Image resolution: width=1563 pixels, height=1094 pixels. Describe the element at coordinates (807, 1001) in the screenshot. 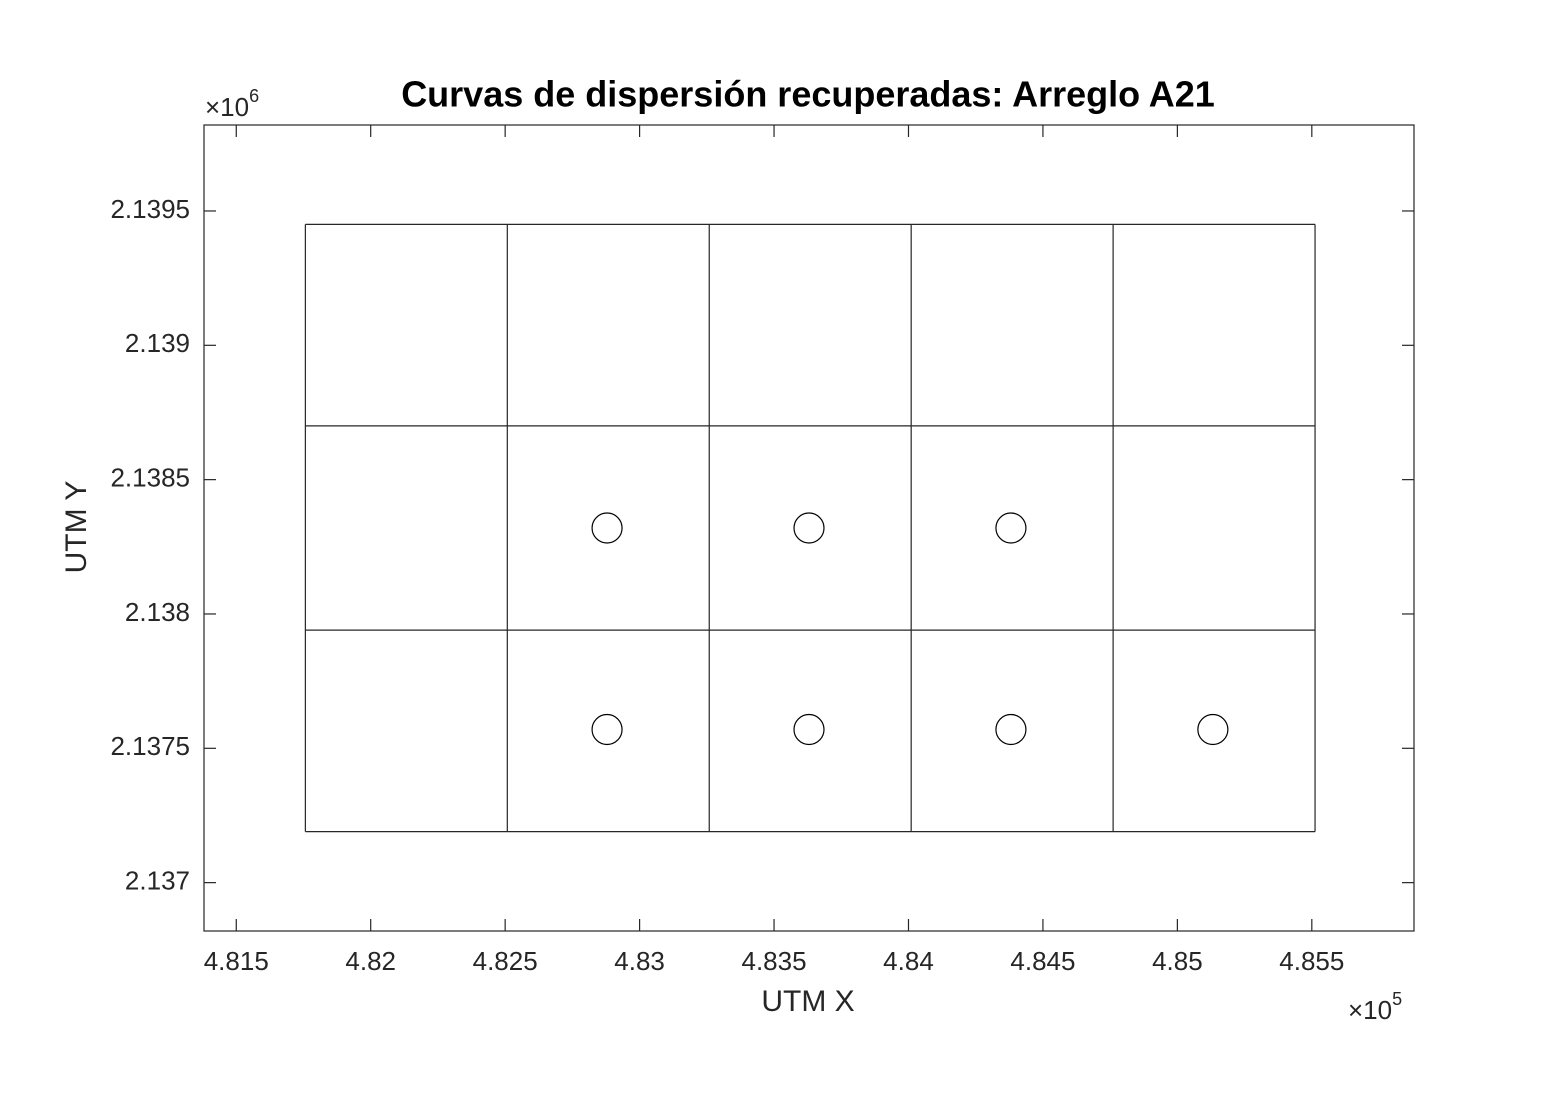

I see `x-axis-label: UTM X` at that location.